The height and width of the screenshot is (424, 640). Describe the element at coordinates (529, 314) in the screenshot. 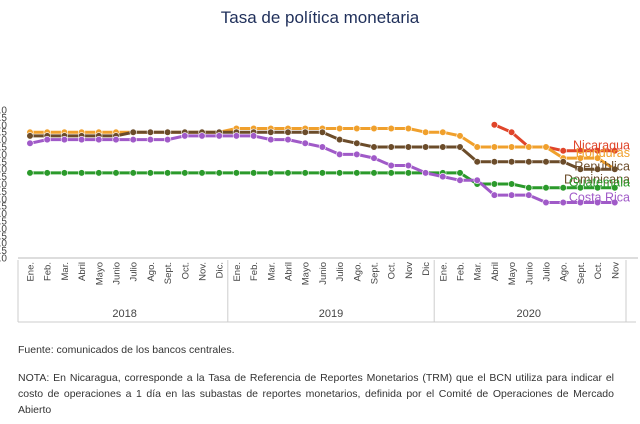

I see `year-label: 2020` at that location.